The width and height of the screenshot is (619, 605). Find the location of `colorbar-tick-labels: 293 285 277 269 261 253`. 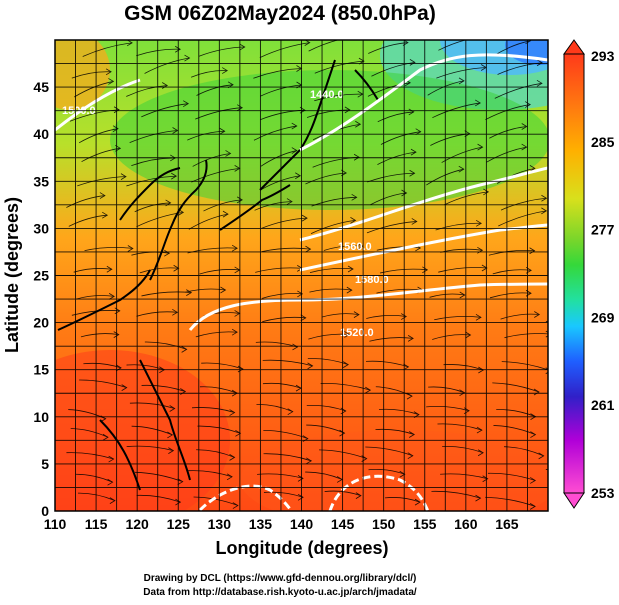

colorbar-tick-labels: 293 285 277 269 261 253 is located at coordinates (603, 274).